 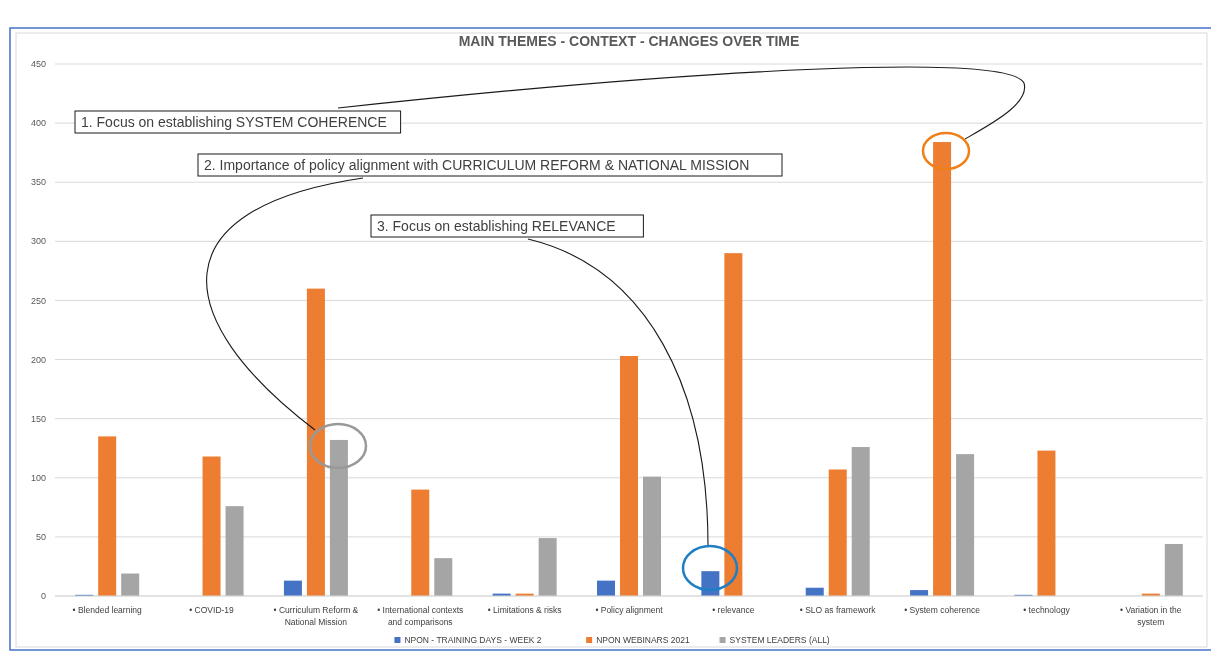 What do you see at coordinates (38, 477) in the screenshot?
I see `y-tick-label: 100` at bounding box center [38, 477].